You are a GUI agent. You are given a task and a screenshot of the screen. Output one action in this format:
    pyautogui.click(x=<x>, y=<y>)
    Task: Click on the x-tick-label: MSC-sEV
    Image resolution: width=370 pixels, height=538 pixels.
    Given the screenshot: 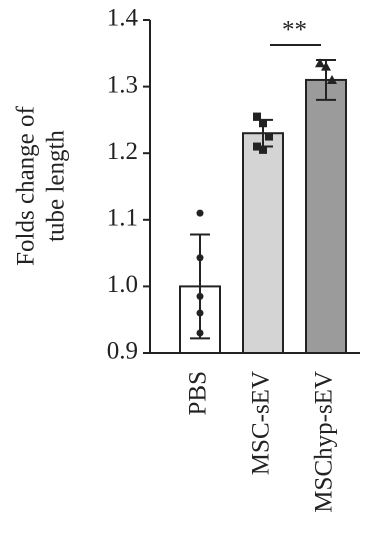 What is the action you would take?
    pyautogui.click(x=261, y=423)
    